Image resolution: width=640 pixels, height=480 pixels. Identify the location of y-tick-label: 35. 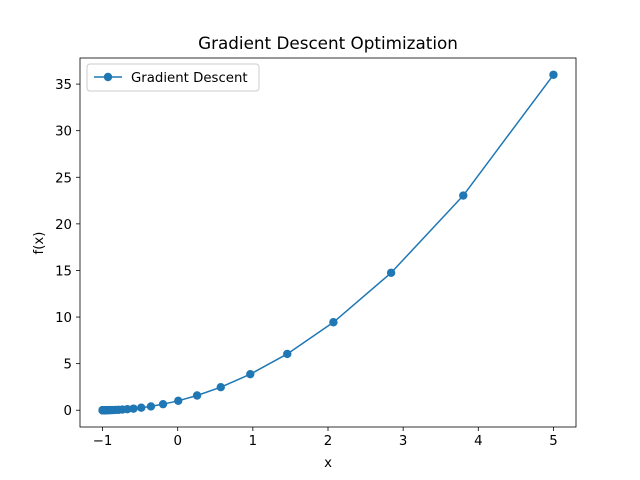
(63, 85).